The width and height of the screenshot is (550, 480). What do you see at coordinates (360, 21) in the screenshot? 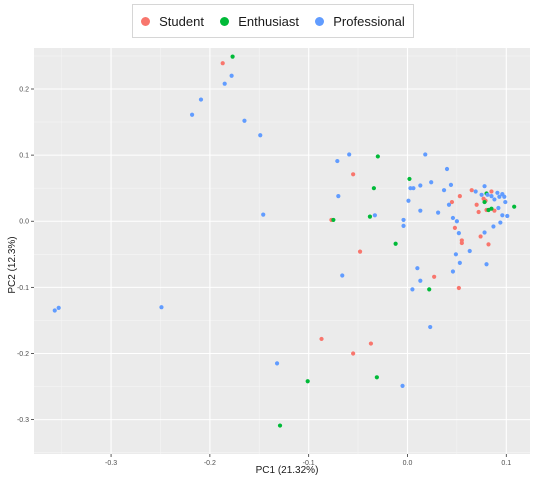
I see `legend-item-professional: Professional` at bounding box center [360, 21].